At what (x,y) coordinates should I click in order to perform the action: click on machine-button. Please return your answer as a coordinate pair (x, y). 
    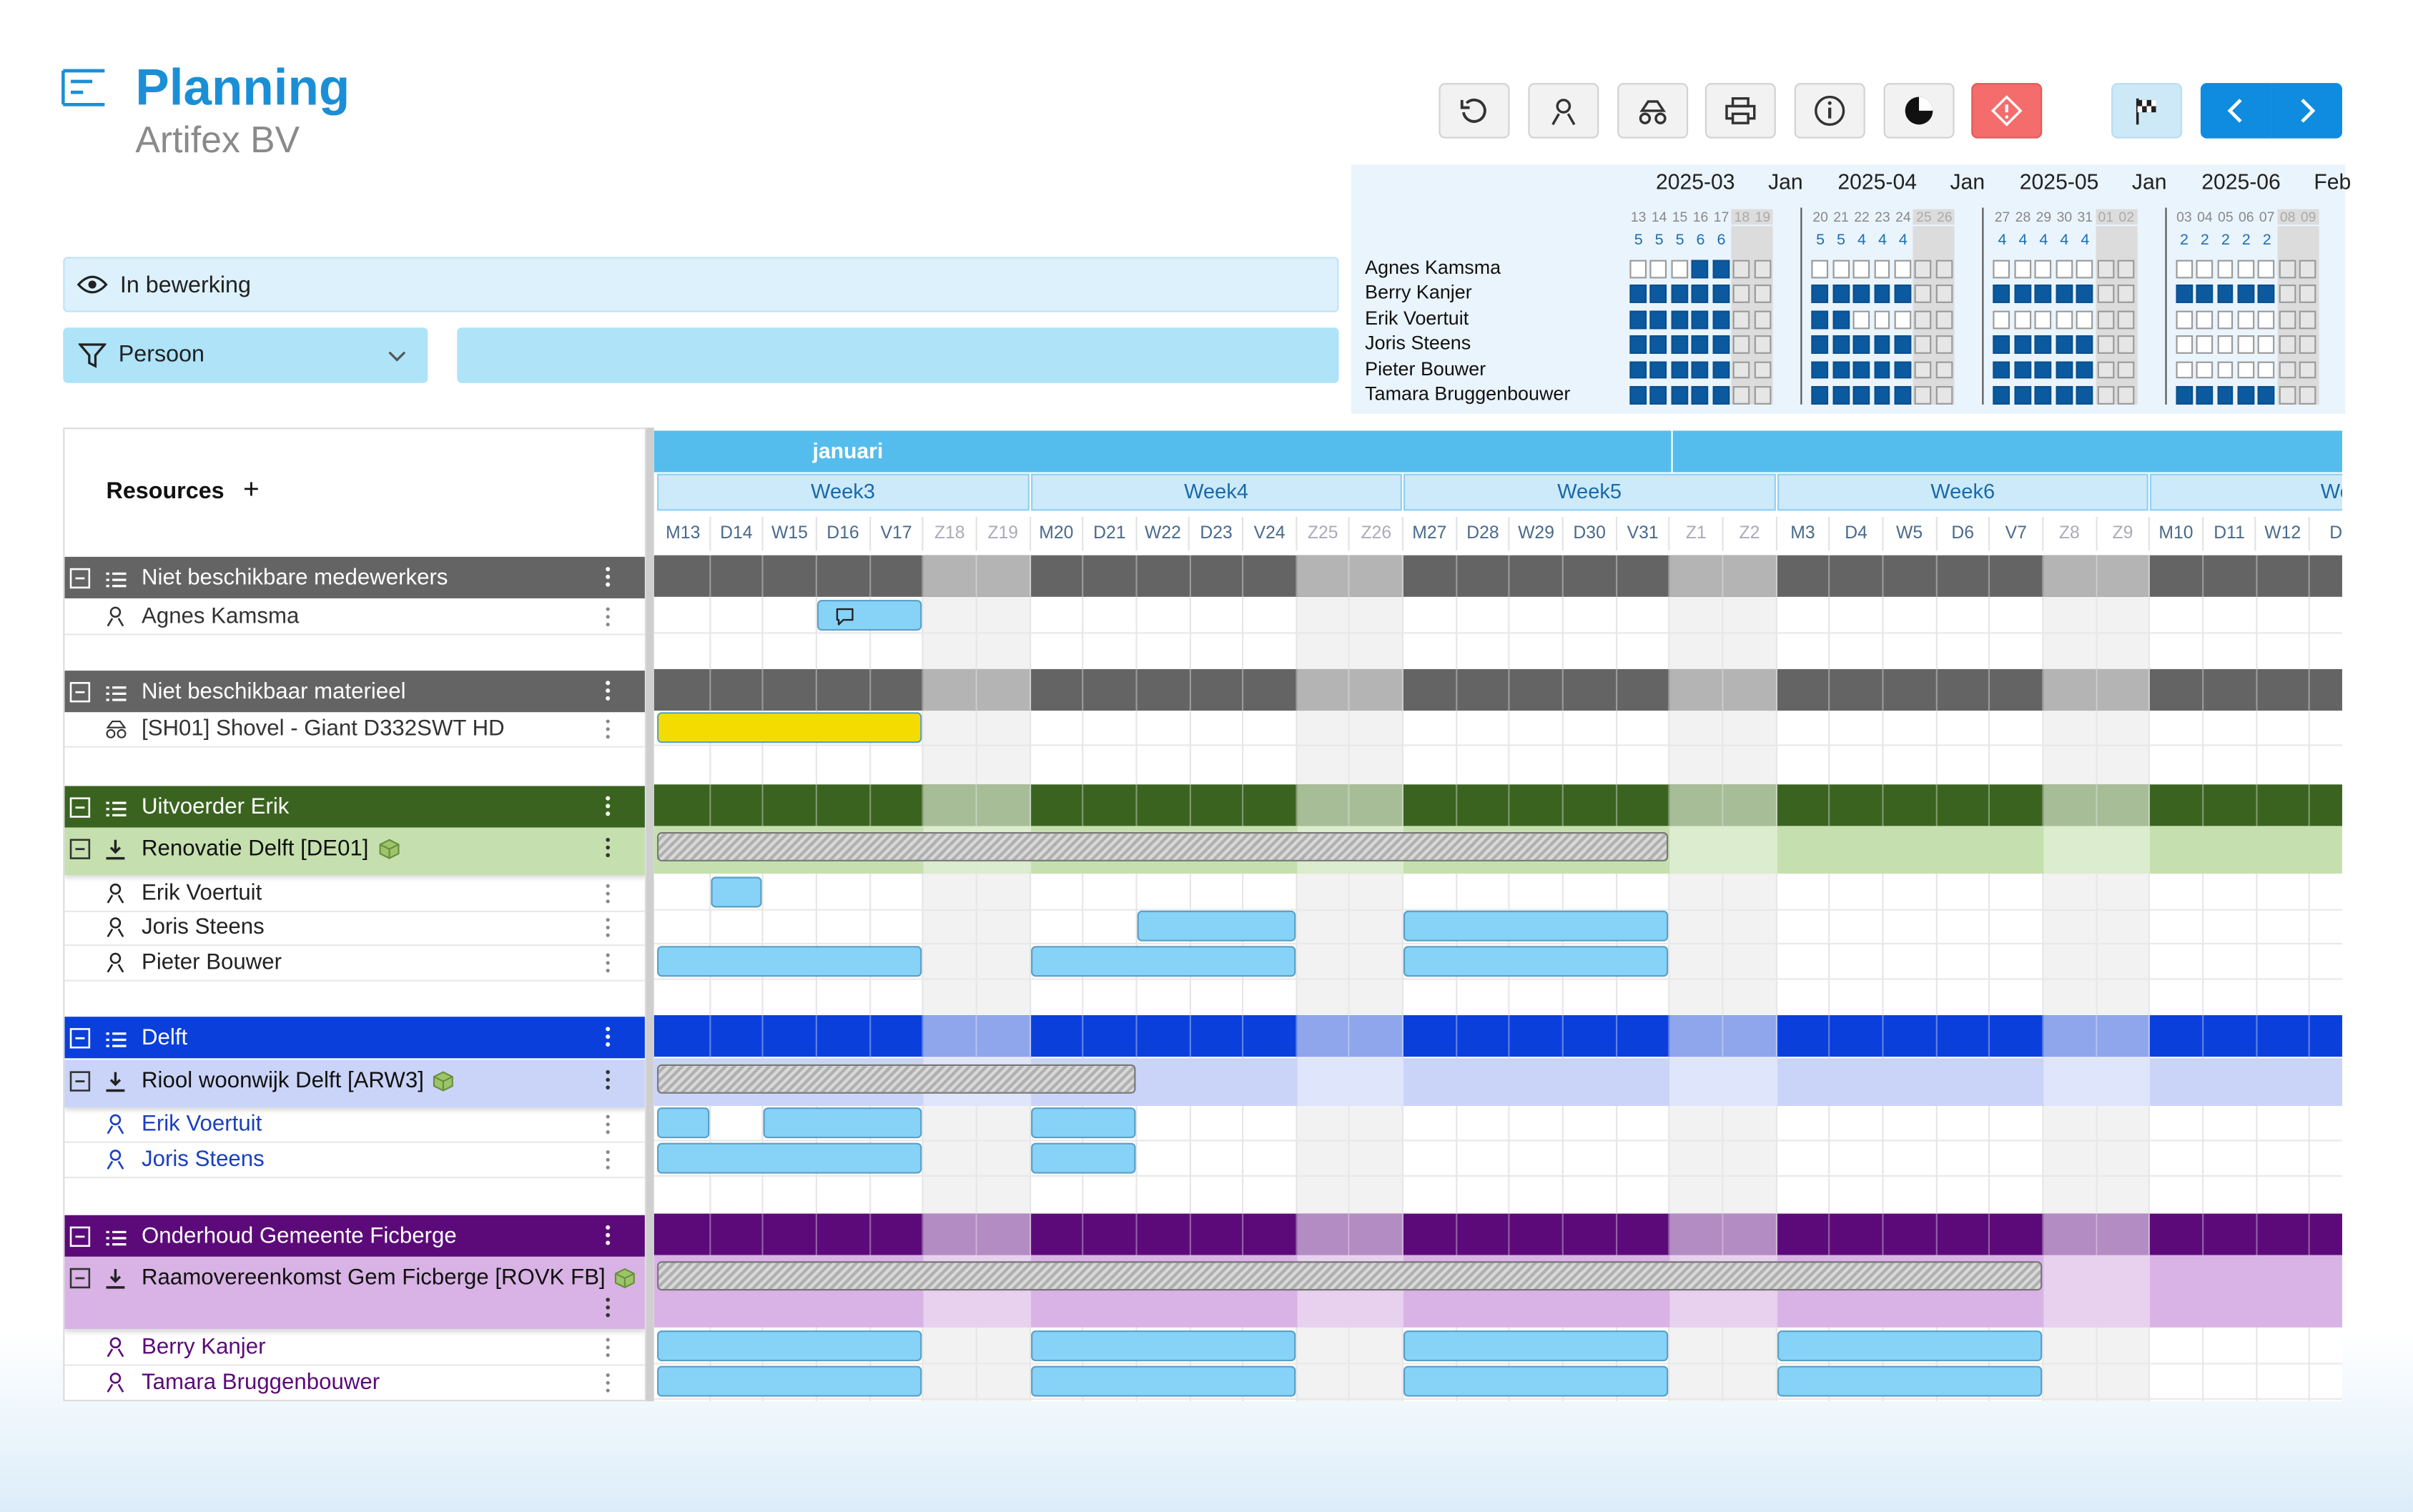
    Looking at the image, I should click on (1653, 111).